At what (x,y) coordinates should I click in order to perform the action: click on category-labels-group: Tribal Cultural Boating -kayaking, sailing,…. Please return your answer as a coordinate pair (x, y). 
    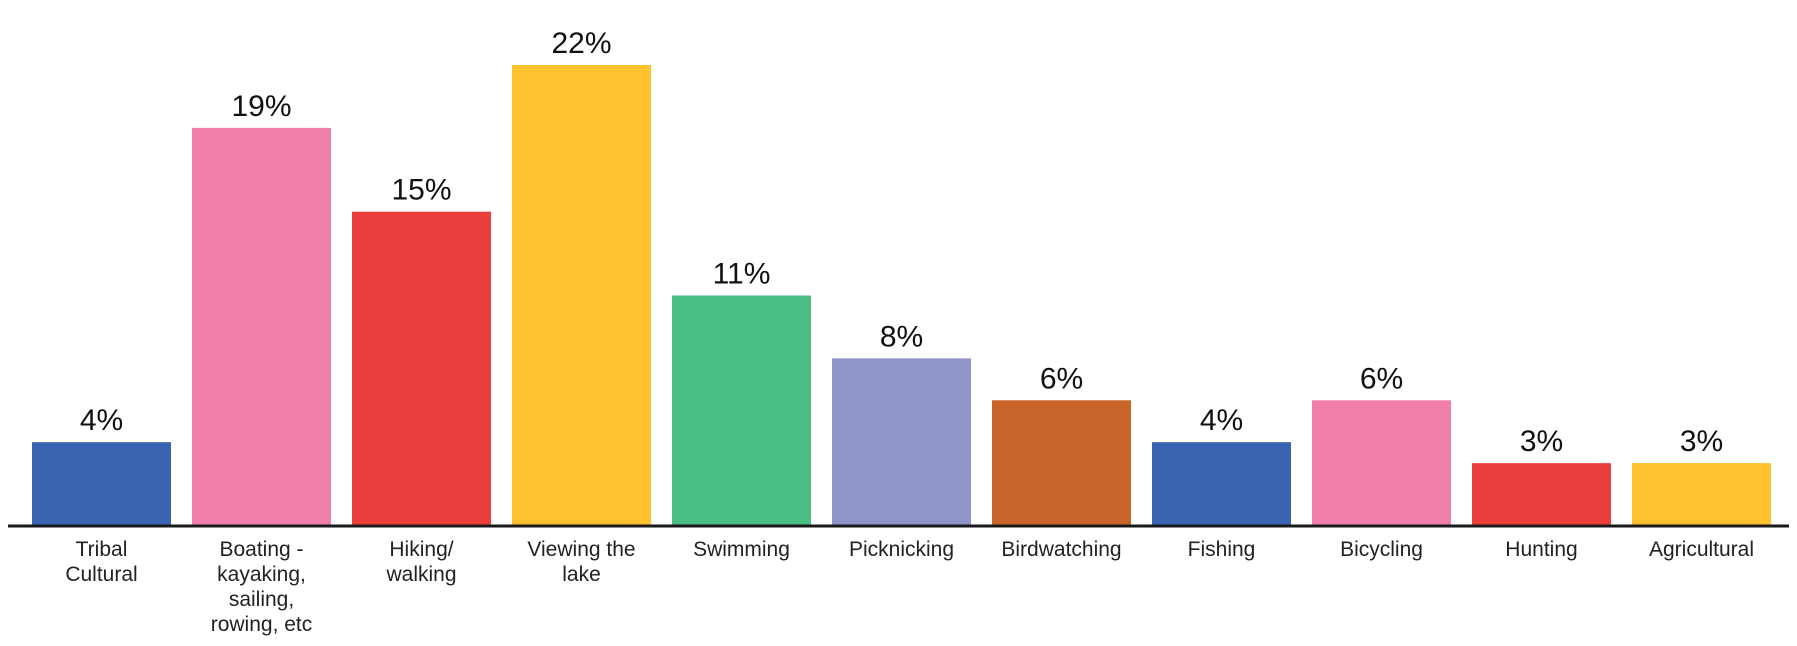
    Looking at the image, I should click on (909, 587).